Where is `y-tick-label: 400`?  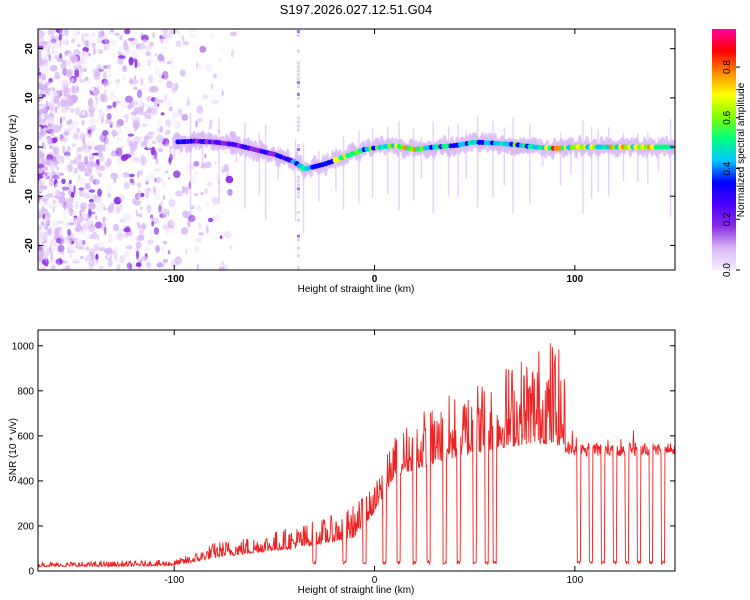 y-tick-label: 400 is located at coordinates (25, 481).